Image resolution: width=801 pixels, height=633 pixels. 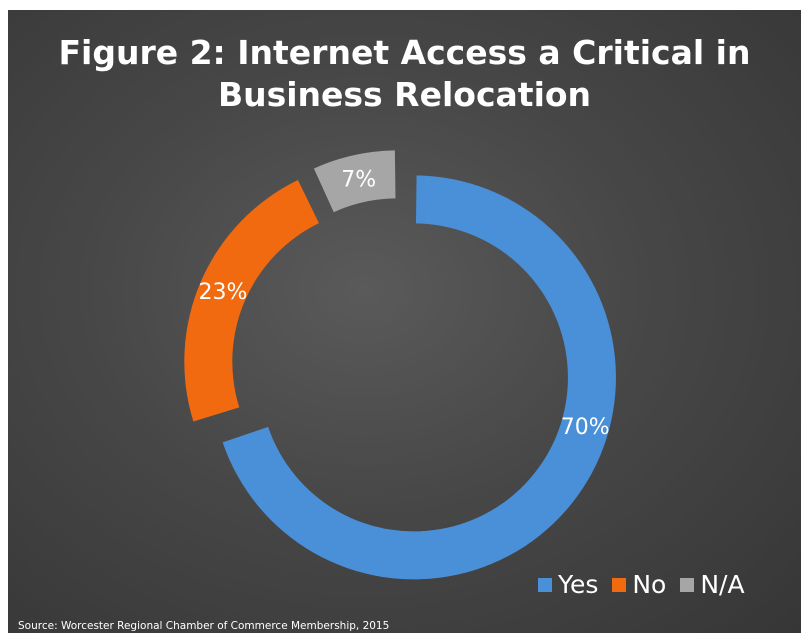 What do you see at coordinates (578, 584) in the screenshot?
I see `legend-label: Yes` at bounding box center [578, 584].